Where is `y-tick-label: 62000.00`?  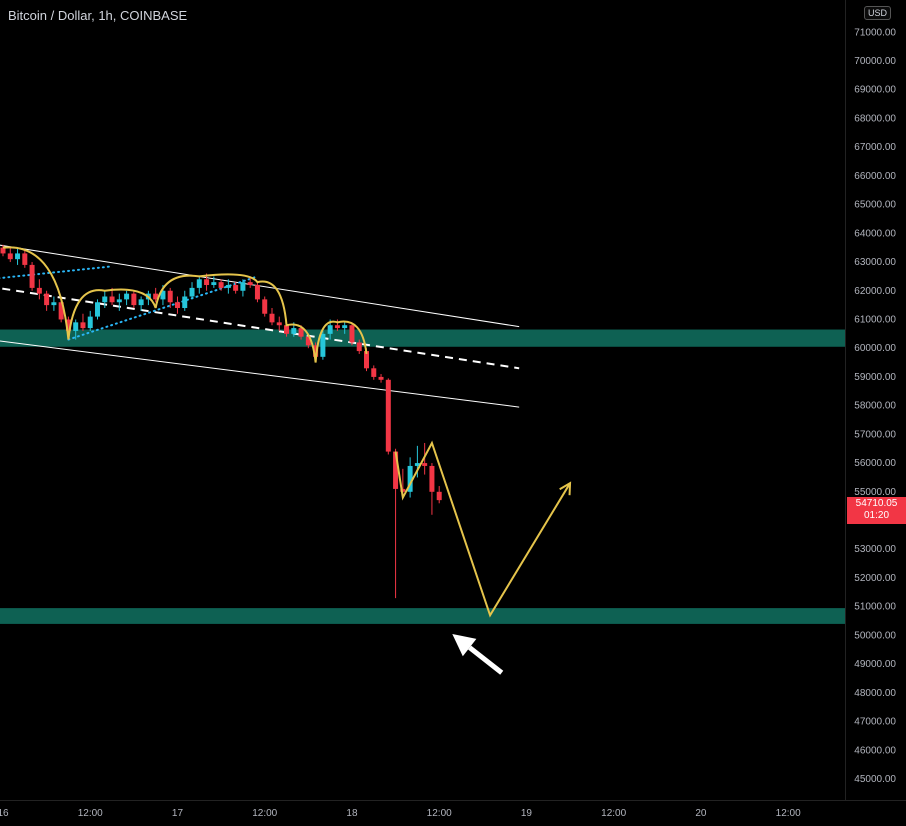
y-tick-label: 62000.00 is located at coordinates (875, 291).